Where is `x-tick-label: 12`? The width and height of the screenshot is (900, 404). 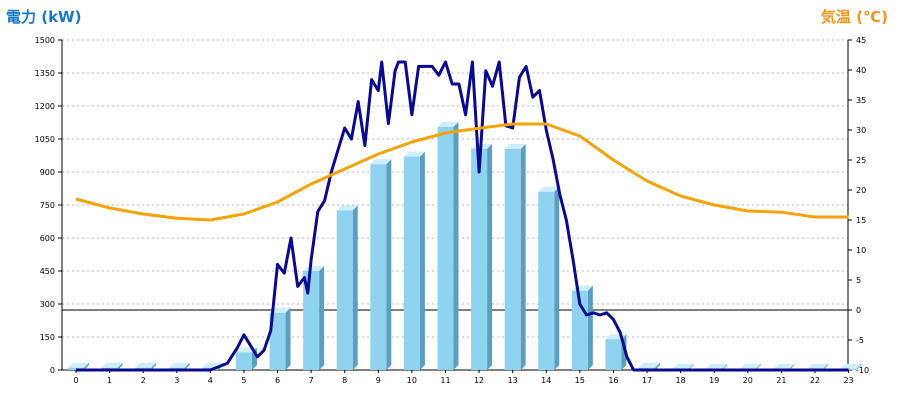
x-tick-label: 12 is located at coordinates (479, 380).